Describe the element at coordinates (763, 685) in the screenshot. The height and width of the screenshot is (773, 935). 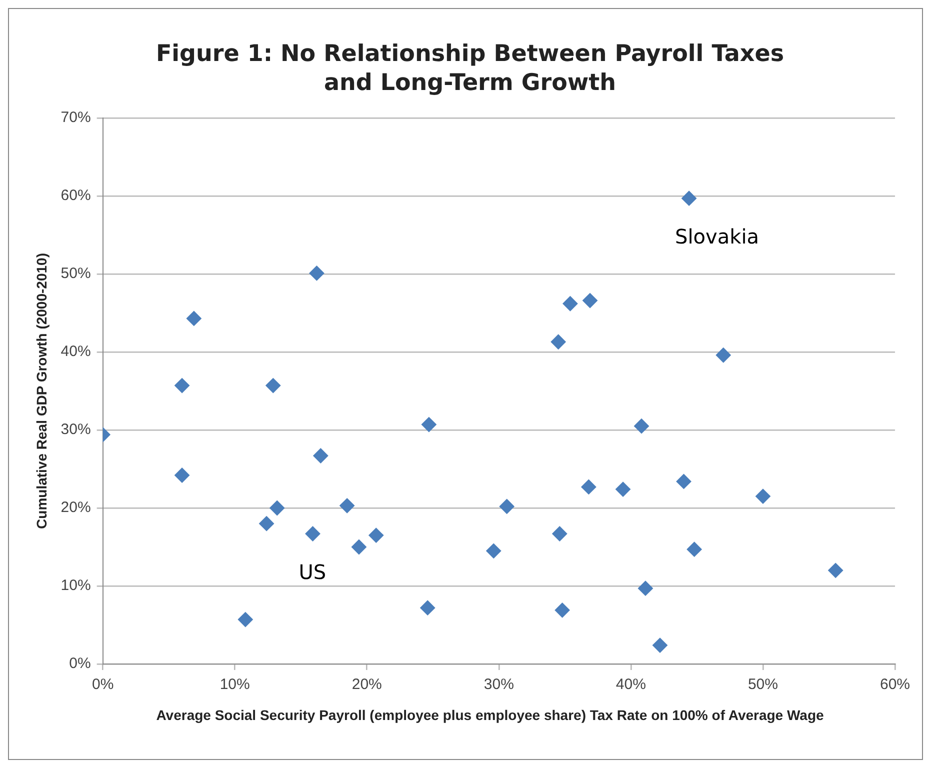
I see `x-tick-label: 50%` at that location.